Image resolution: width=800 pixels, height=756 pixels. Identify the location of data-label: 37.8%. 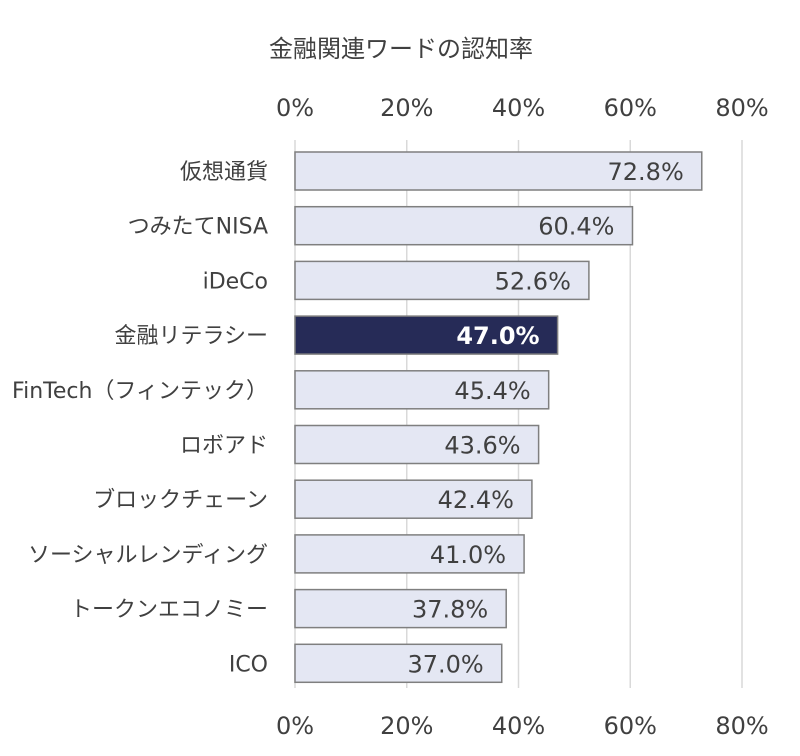
(450, 610).